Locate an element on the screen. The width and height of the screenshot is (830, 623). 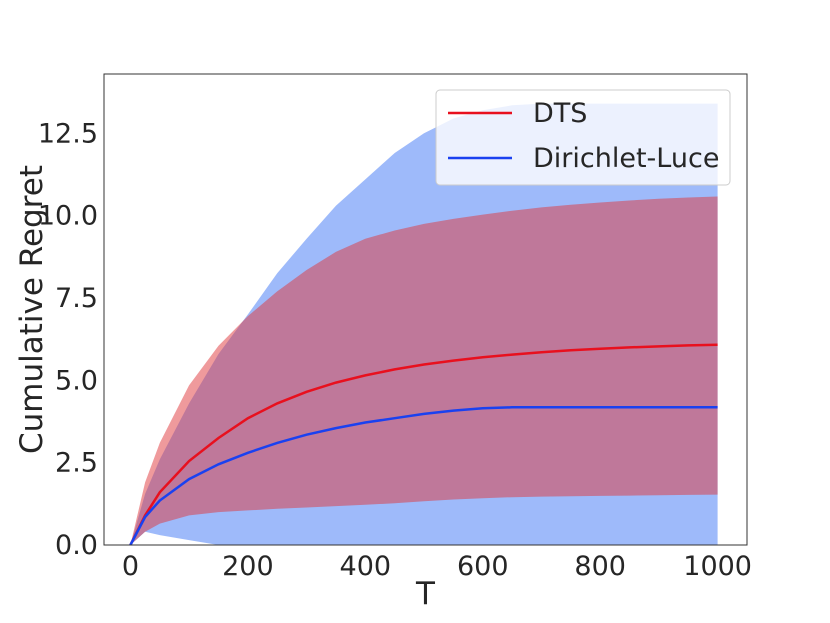
legend: DTS Dirichlet-Luce is located at coordinates (583, 137).